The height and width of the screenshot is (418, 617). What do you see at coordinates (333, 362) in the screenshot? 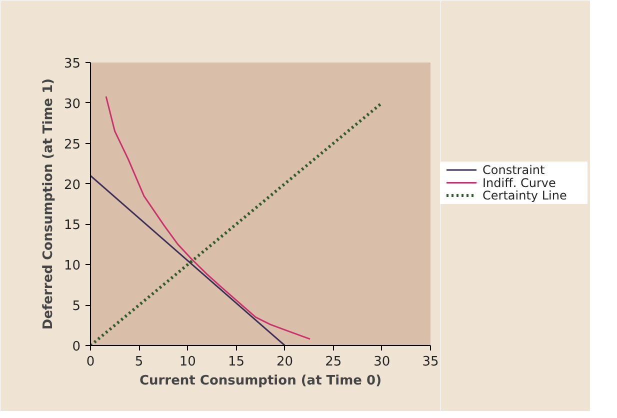
I see `x-tick-label: 25` at bounding box center [333, 362].